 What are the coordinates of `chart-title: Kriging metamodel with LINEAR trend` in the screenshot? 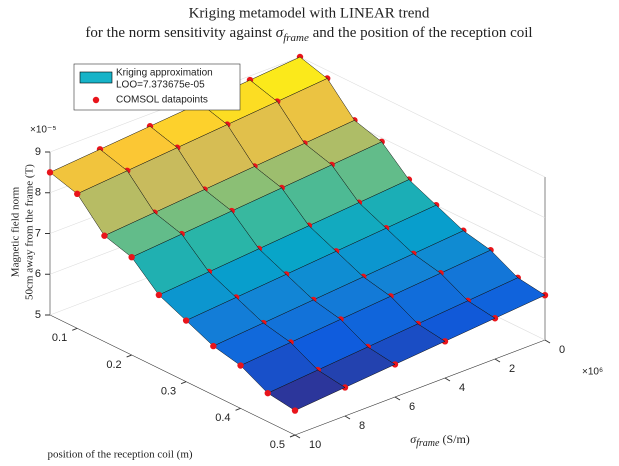 It's located at (309, 13).